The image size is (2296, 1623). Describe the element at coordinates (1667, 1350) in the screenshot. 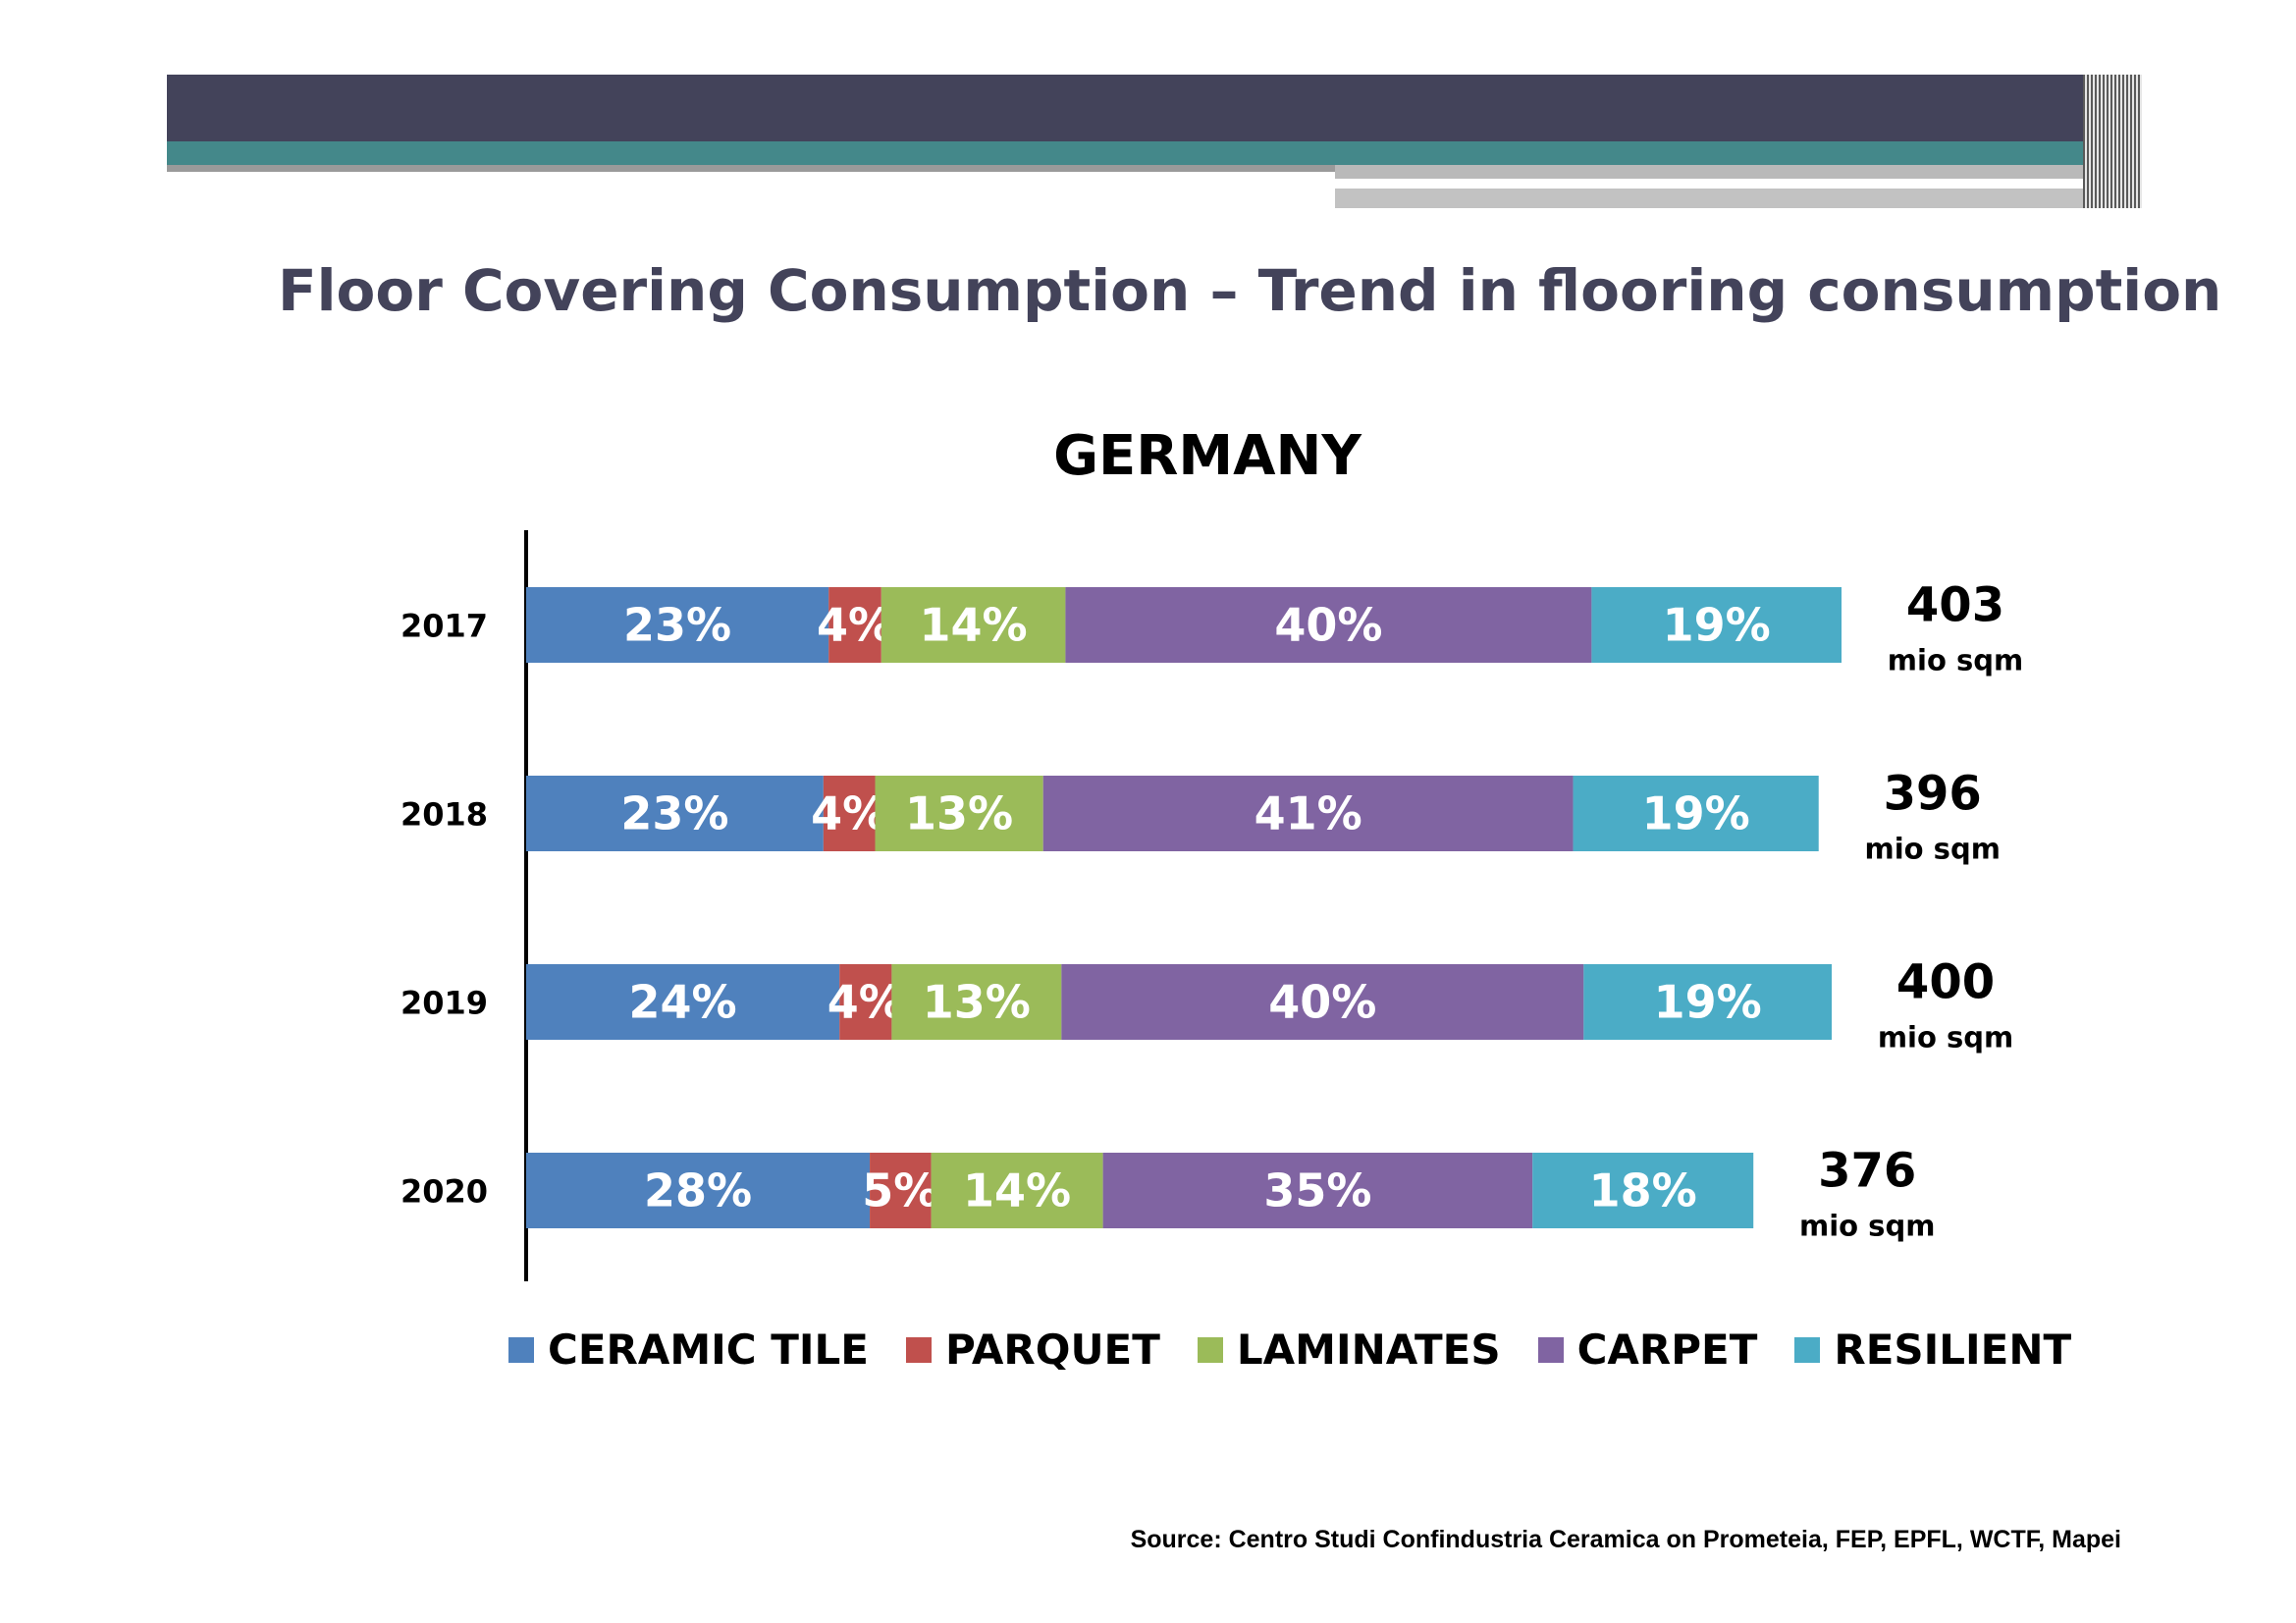

I see `legend-label: CARPET` at that location.